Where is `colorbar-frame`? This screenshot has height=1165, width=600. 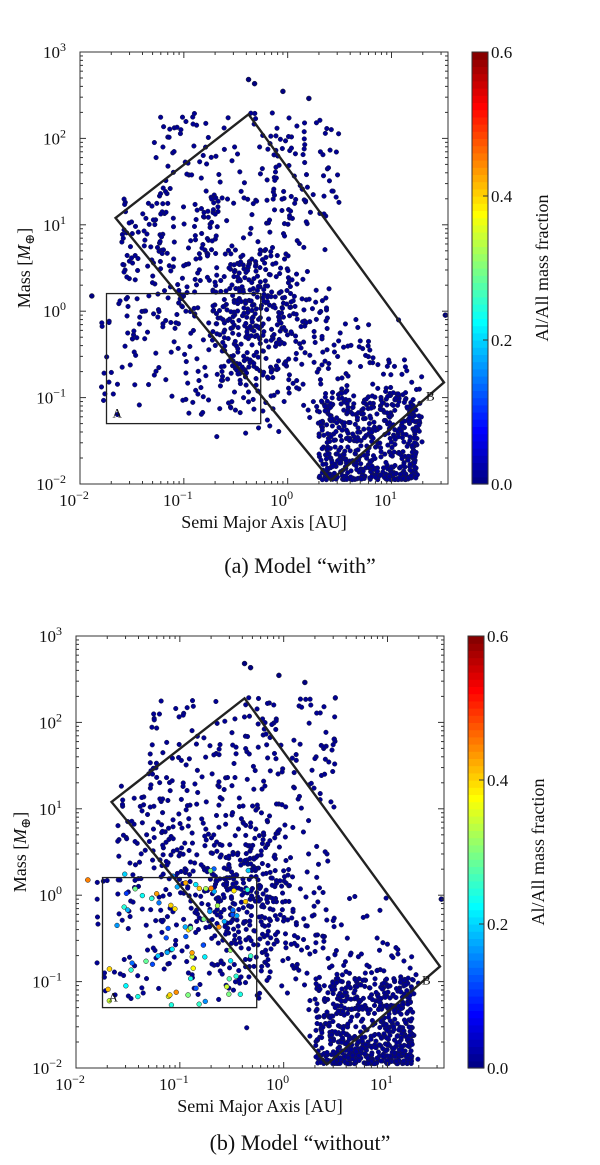 colorbar-frame is located at coordinates (480, 268).